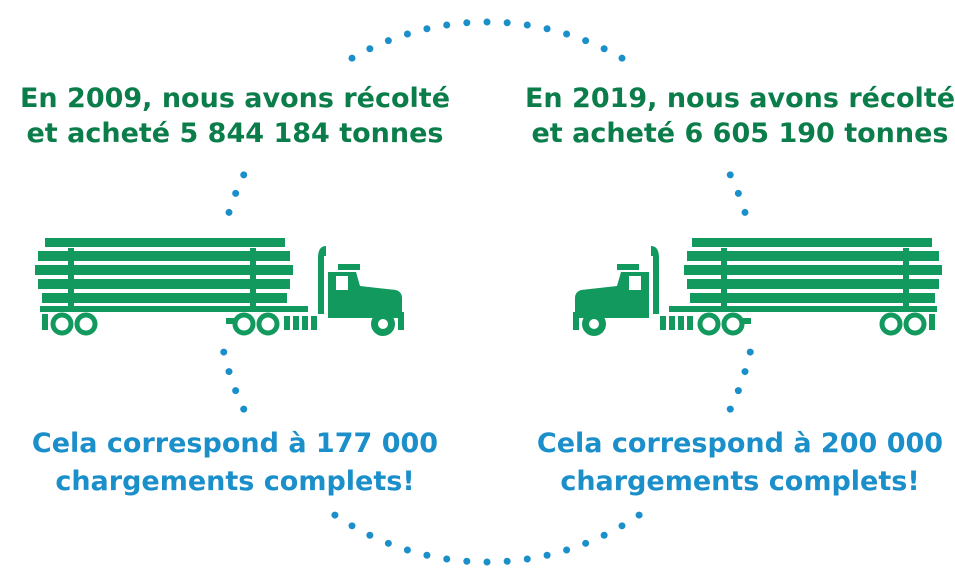 Image resolution: width=955 pixels, height=571 pixels. I want to click on heading-left-2: et acheté 5 844 184 tonnes, so click(235, 133).